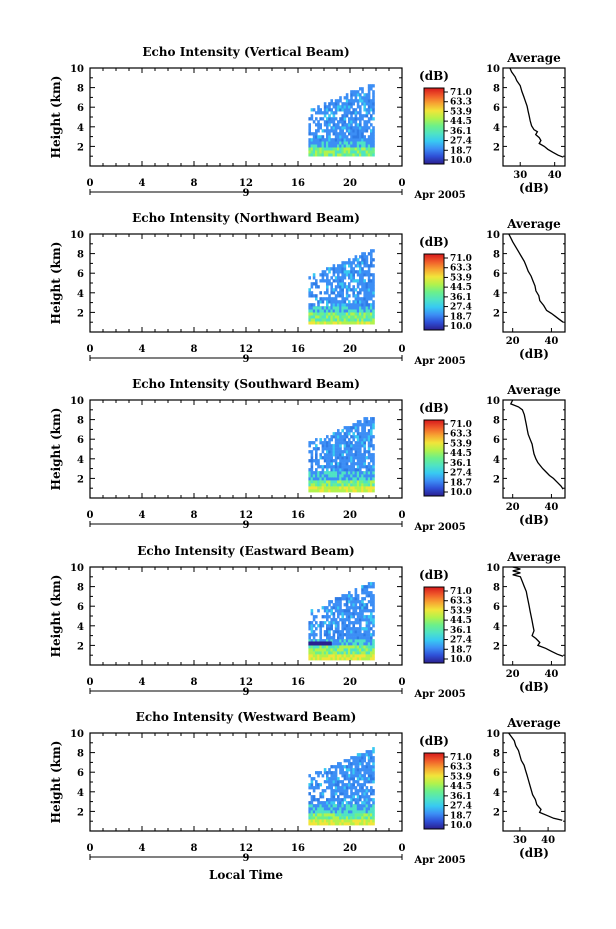 The width and height of the screenshot is (616, 929). What do you see at coordinates (434, 292) in the screenshot?
I see `colorbar-bar` at bounding box center [434, 292].